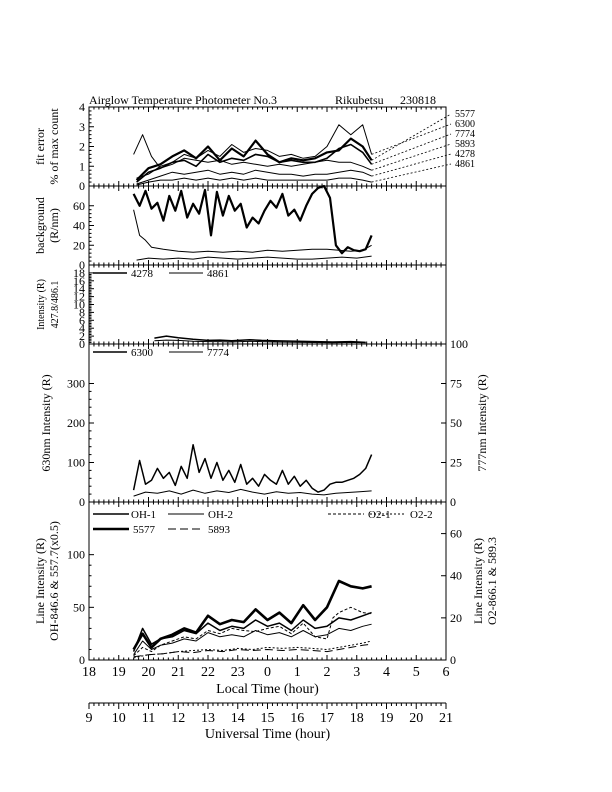  What do you see at coordinates (178, 672) in the screenshot?
I see `local-time-tick-label: 21` at bounding box center [178, 672].